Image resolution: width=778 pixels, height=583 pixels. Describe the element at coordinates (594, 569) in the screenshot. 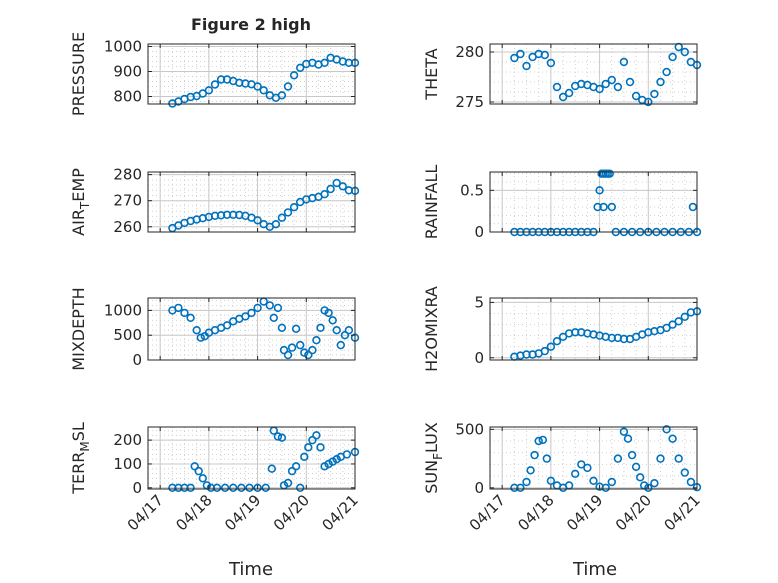

I see `x-axis-label-right: Time` at that location.